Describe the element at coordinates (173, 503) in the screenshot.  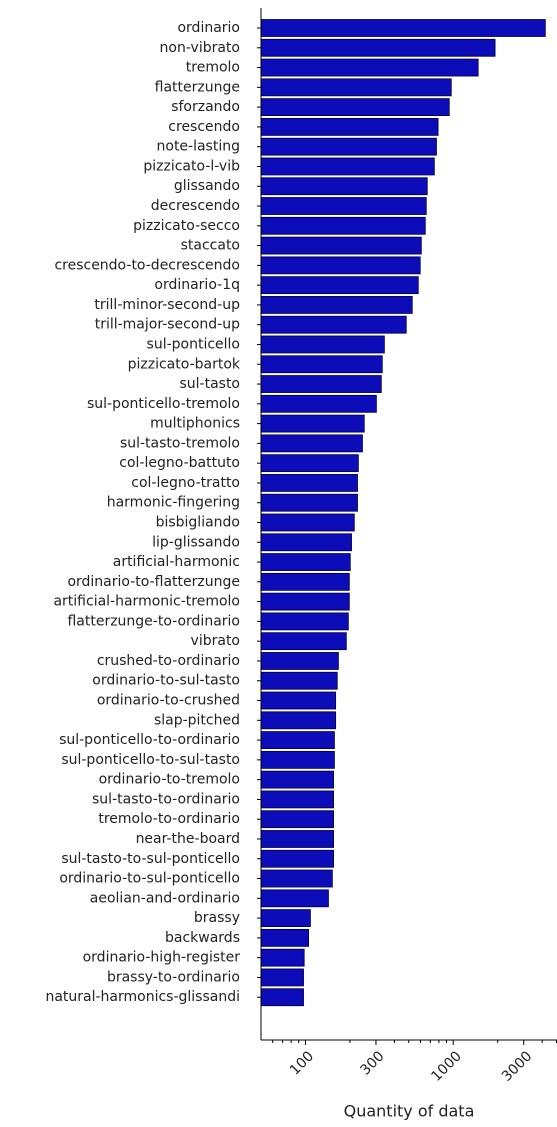
I see `y-tick-label: harmonic-fingering` at that location.